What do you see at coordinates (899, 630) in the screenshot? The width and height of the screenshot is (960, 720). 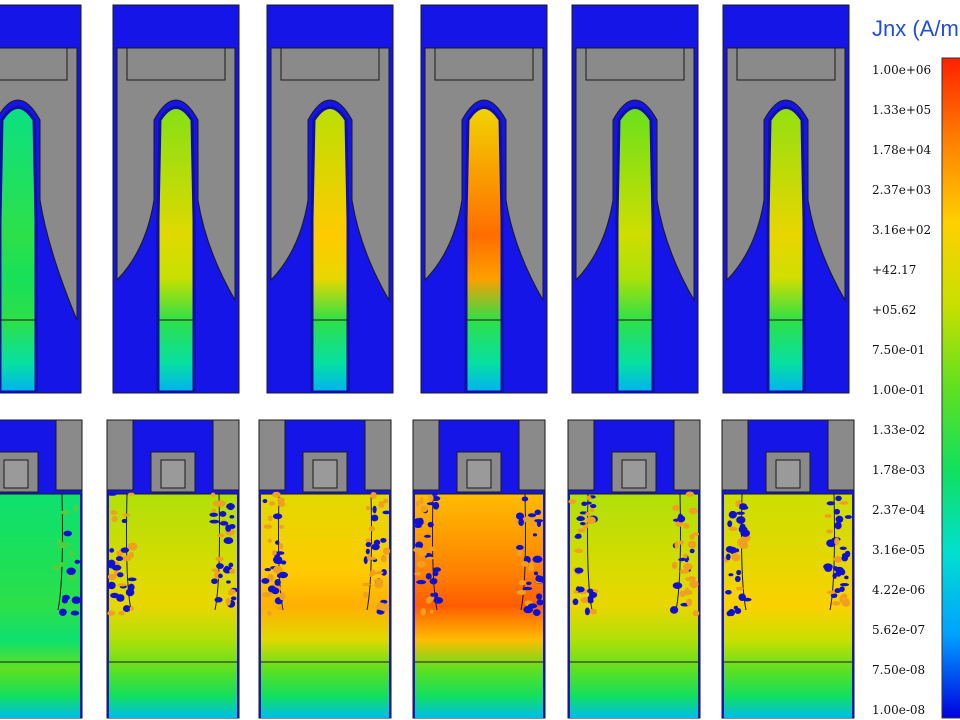 I see `colorbar-tick-label: 5.62e-07` at bounding box center [899, 630].